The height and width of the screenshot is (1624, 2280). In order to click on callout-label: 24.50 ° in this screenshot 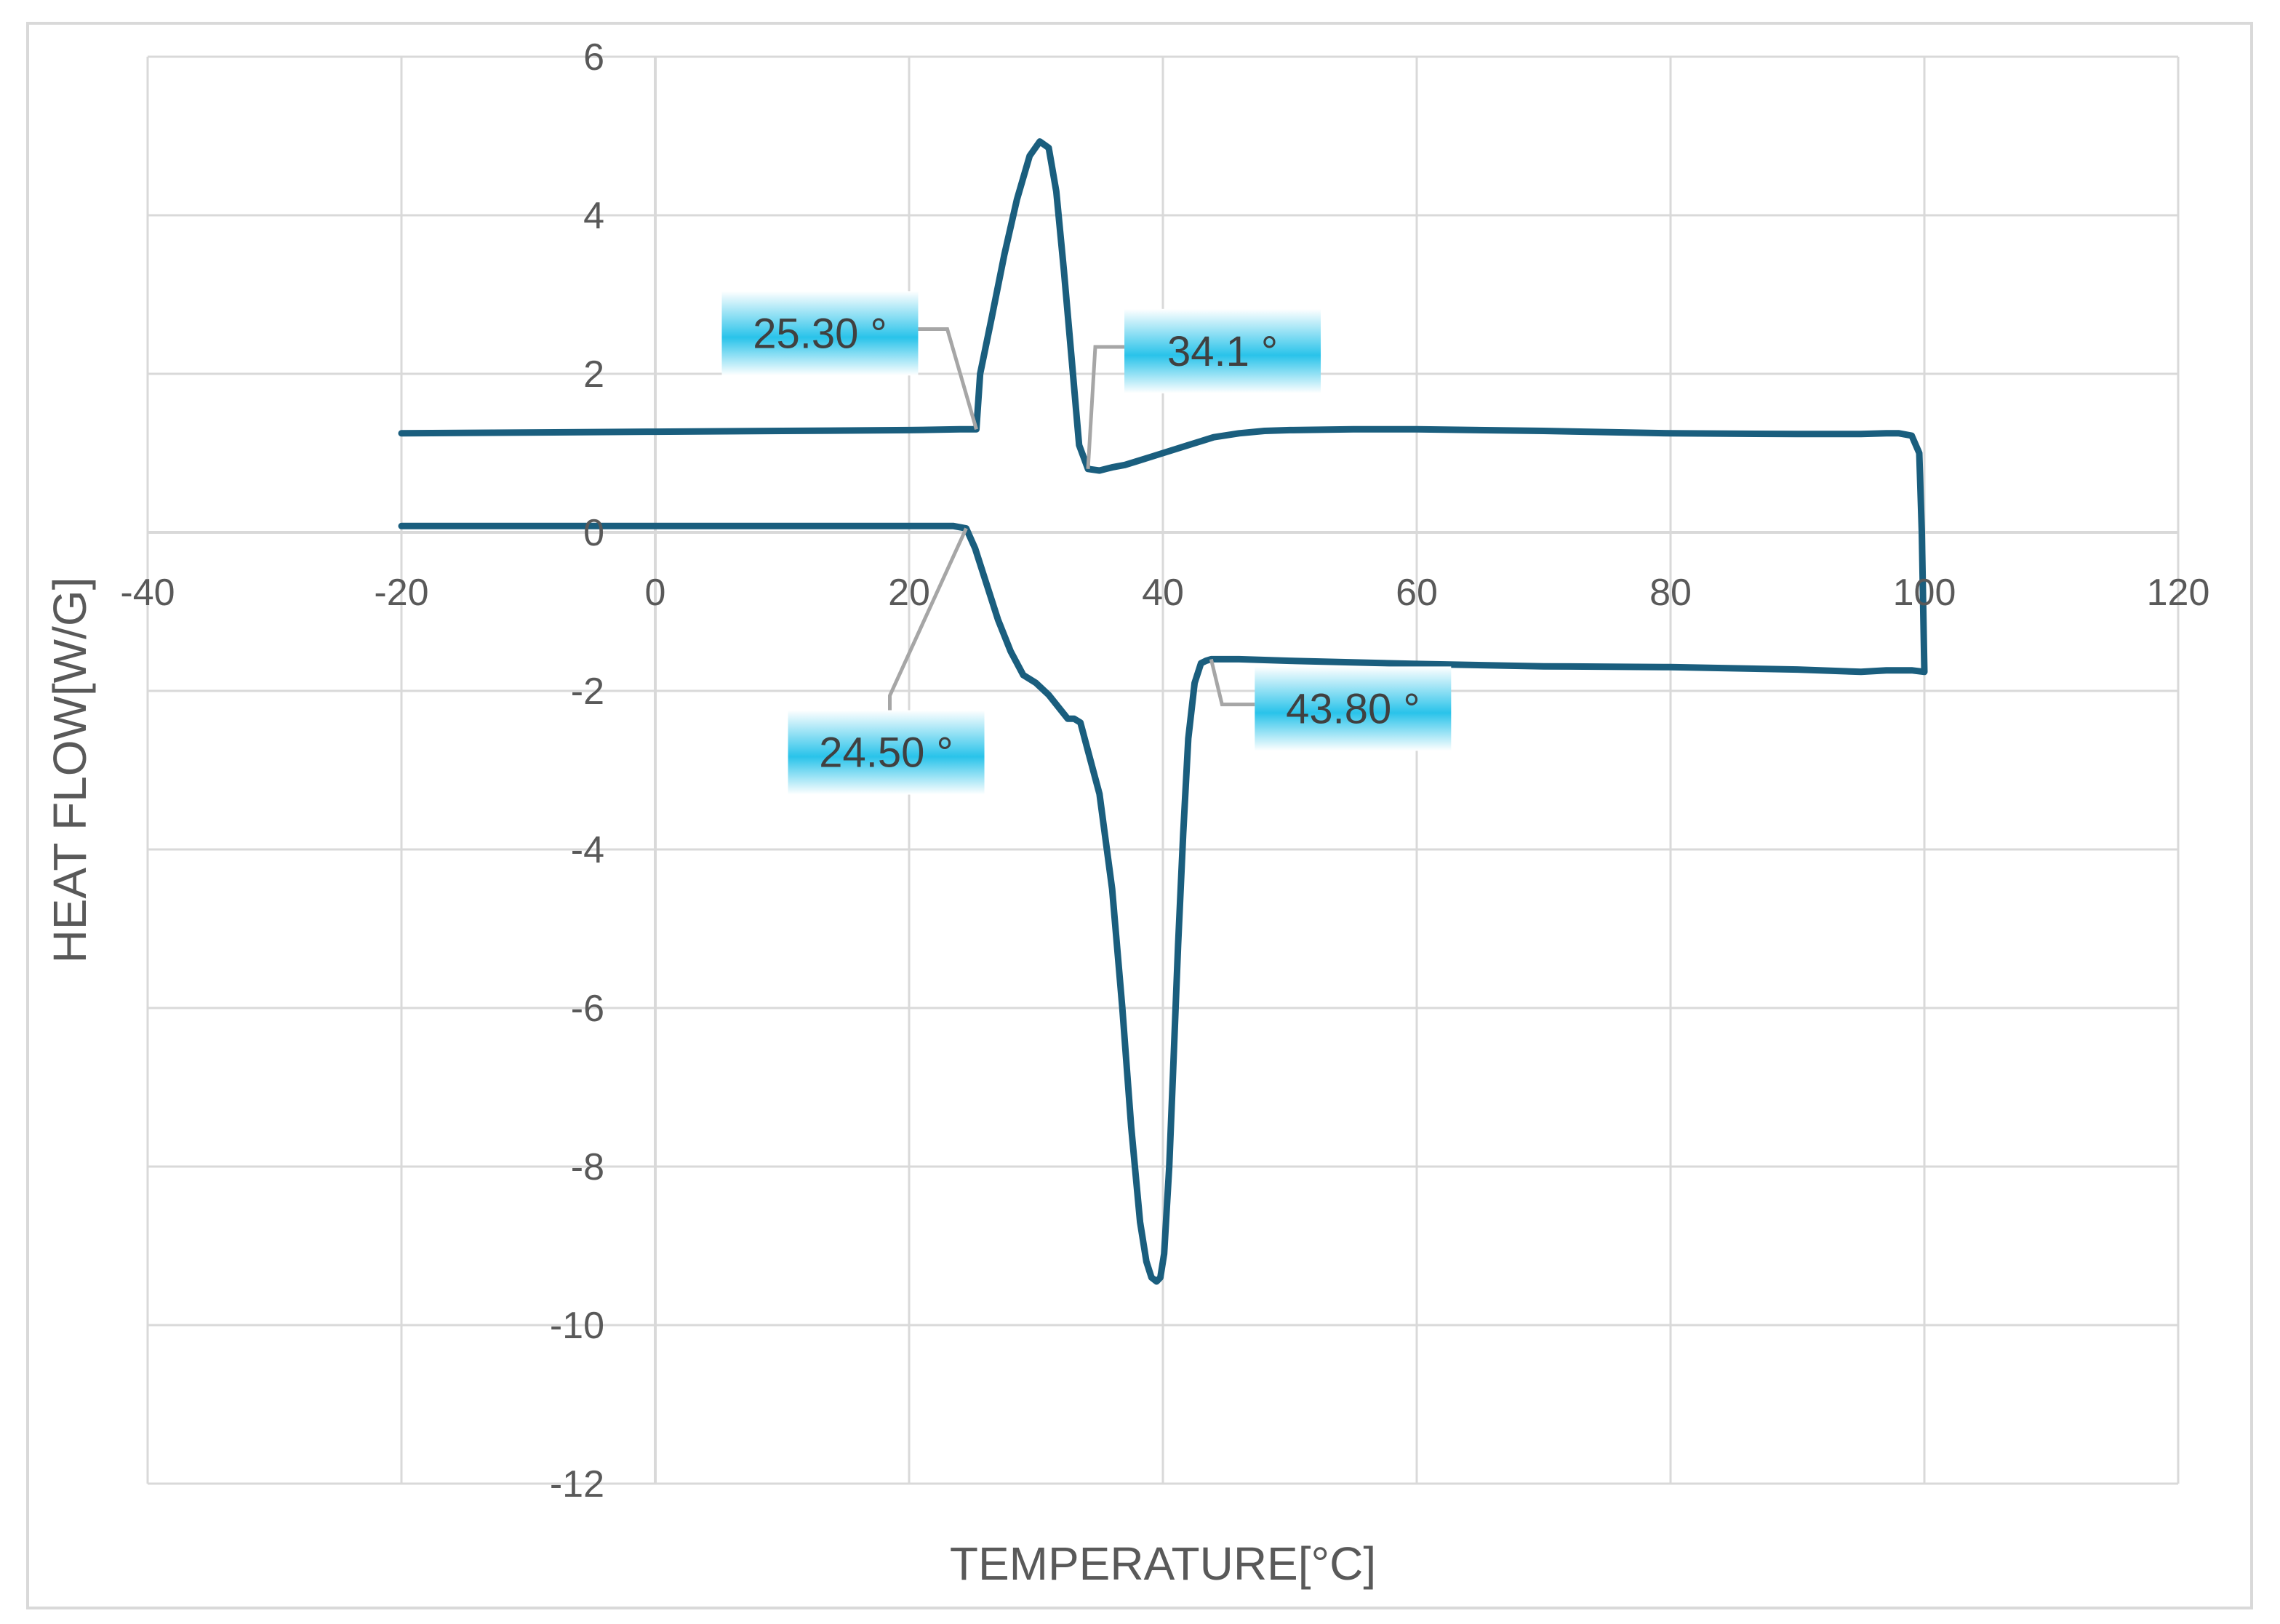, I will do `click(886, 753)`.